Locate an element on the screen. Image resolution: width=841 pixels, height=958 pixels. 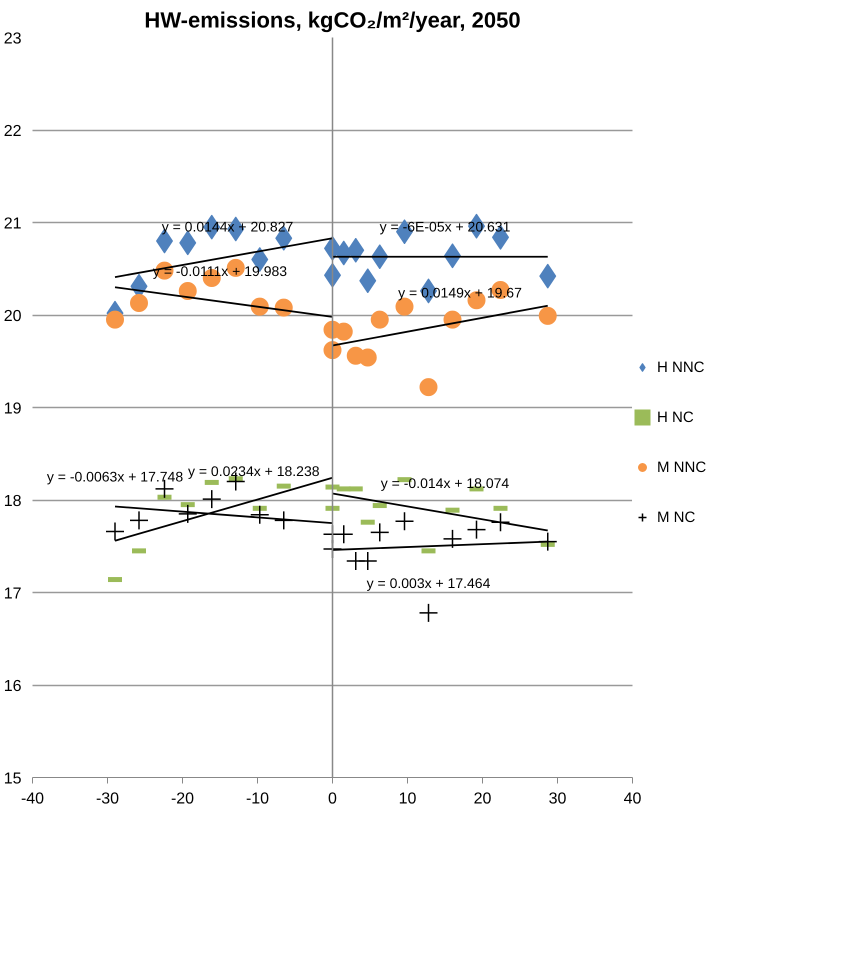
x-tick-label: -40 is located at coordinates (32, 799).